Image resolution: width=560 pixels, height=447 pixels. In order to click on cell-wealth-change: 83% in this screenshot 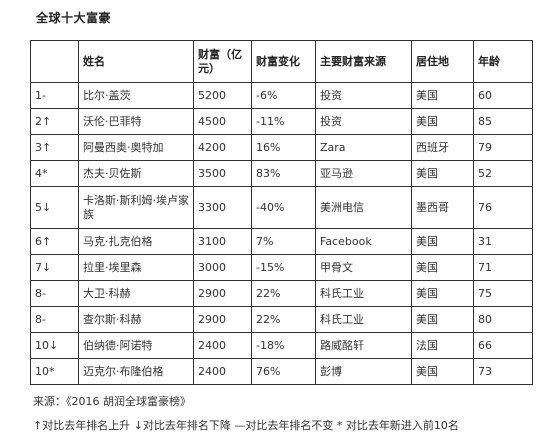, I will do `click(284, 174)`.